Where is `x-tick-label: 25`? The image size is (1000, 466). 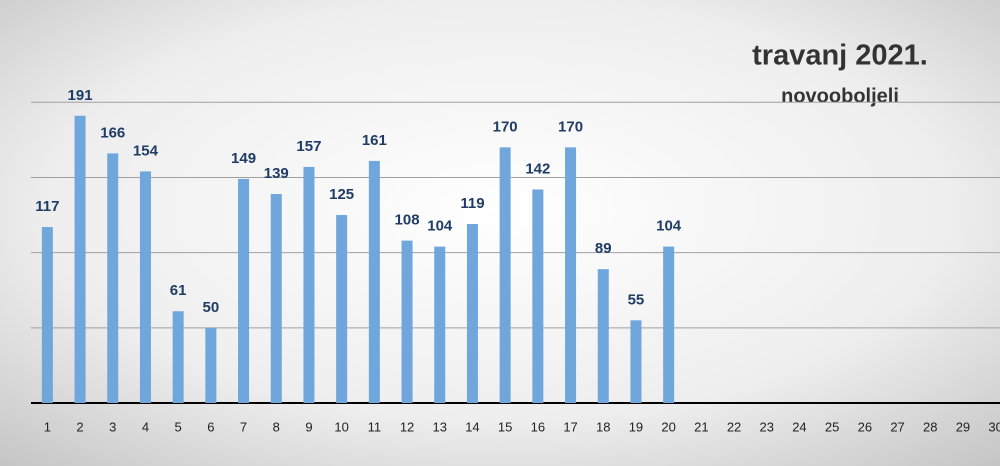
x-tick-label: 25 is located at coordinates (832, 426).